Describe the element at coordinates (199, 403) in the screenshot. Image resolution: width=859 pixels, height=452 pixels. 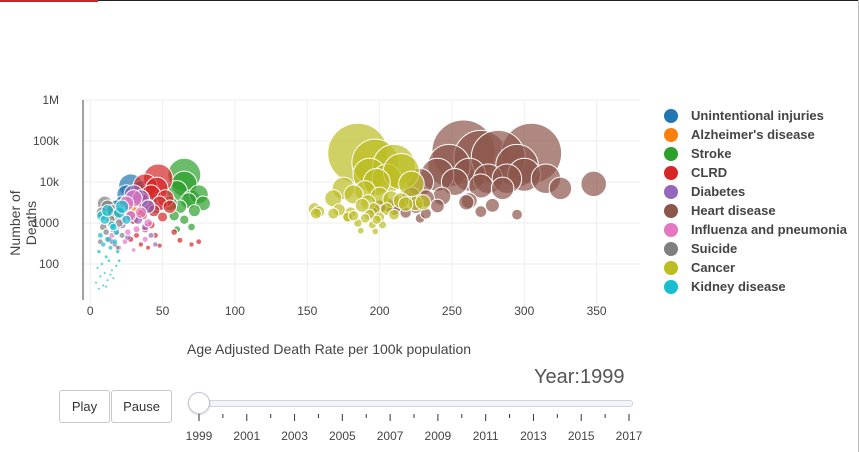
I see `year-slider-handle` at that location.